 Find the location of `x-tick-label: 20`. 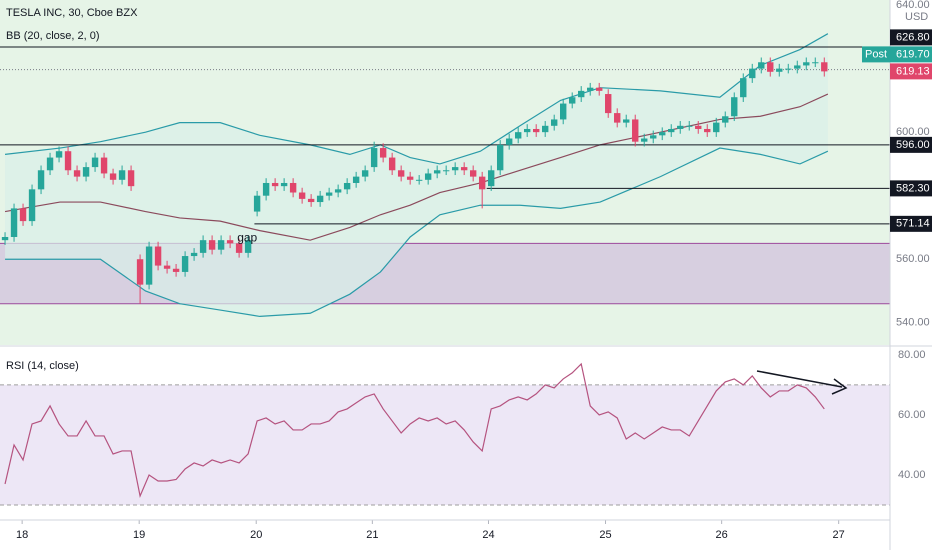

x-tick-label: 20 is located at coordinates (256, 535).